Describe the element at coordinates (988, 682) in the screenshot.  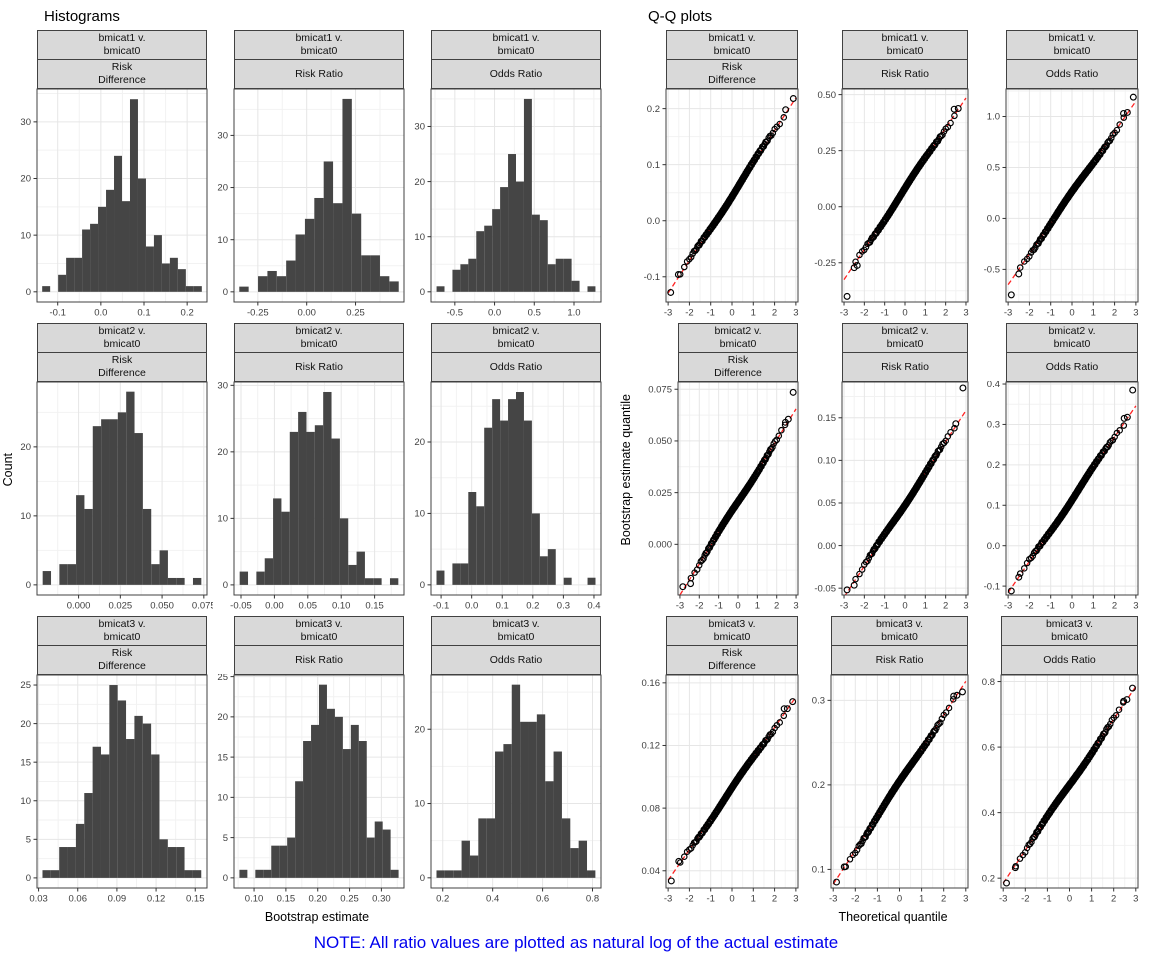
I see `svg-text: 0.8` at that location.